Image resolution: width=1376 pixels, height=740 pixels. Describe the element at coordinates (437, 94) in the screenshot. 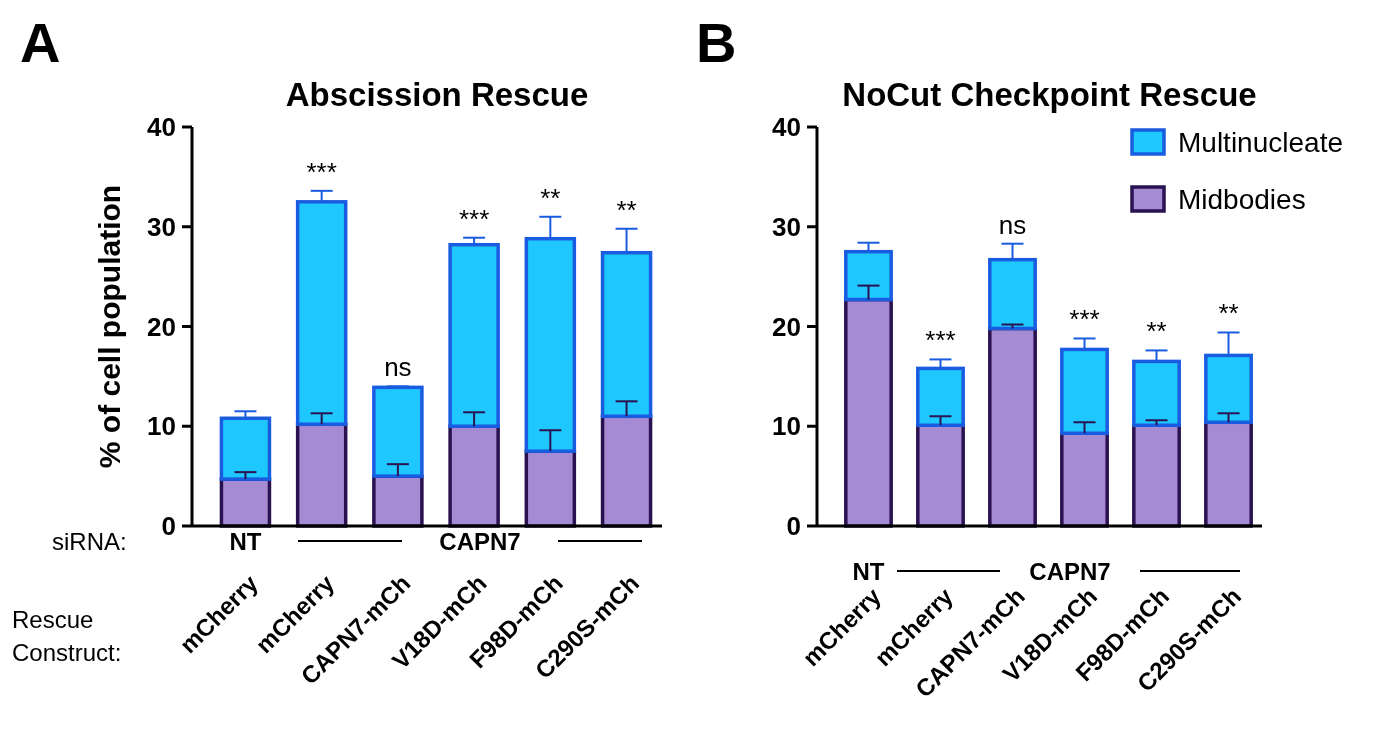

I see `chart-title: Abscission Rescue` at that location.